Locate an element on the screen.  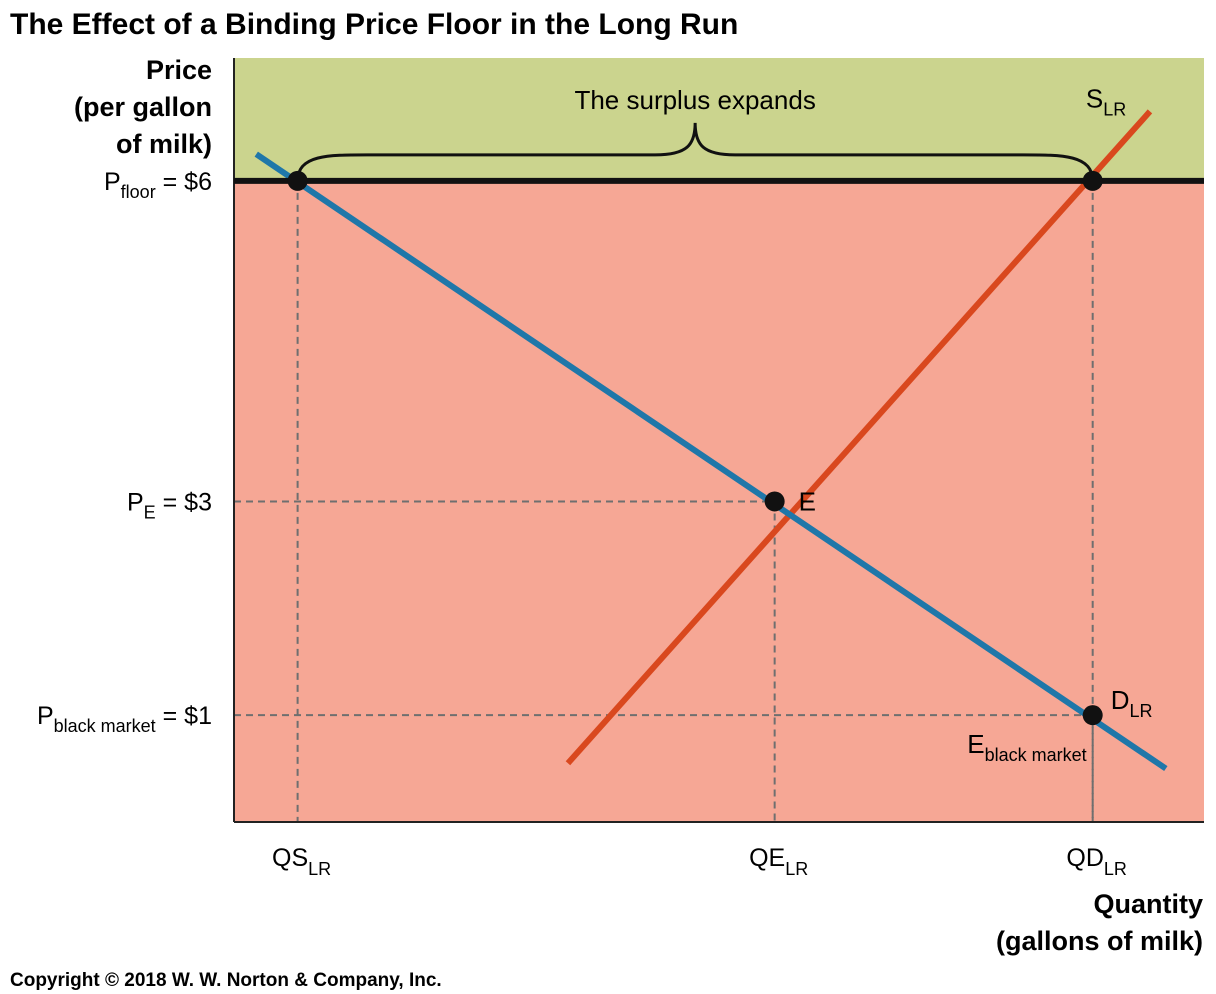
price-tick-value-0: = $6 is located at coordinates (184, 182).